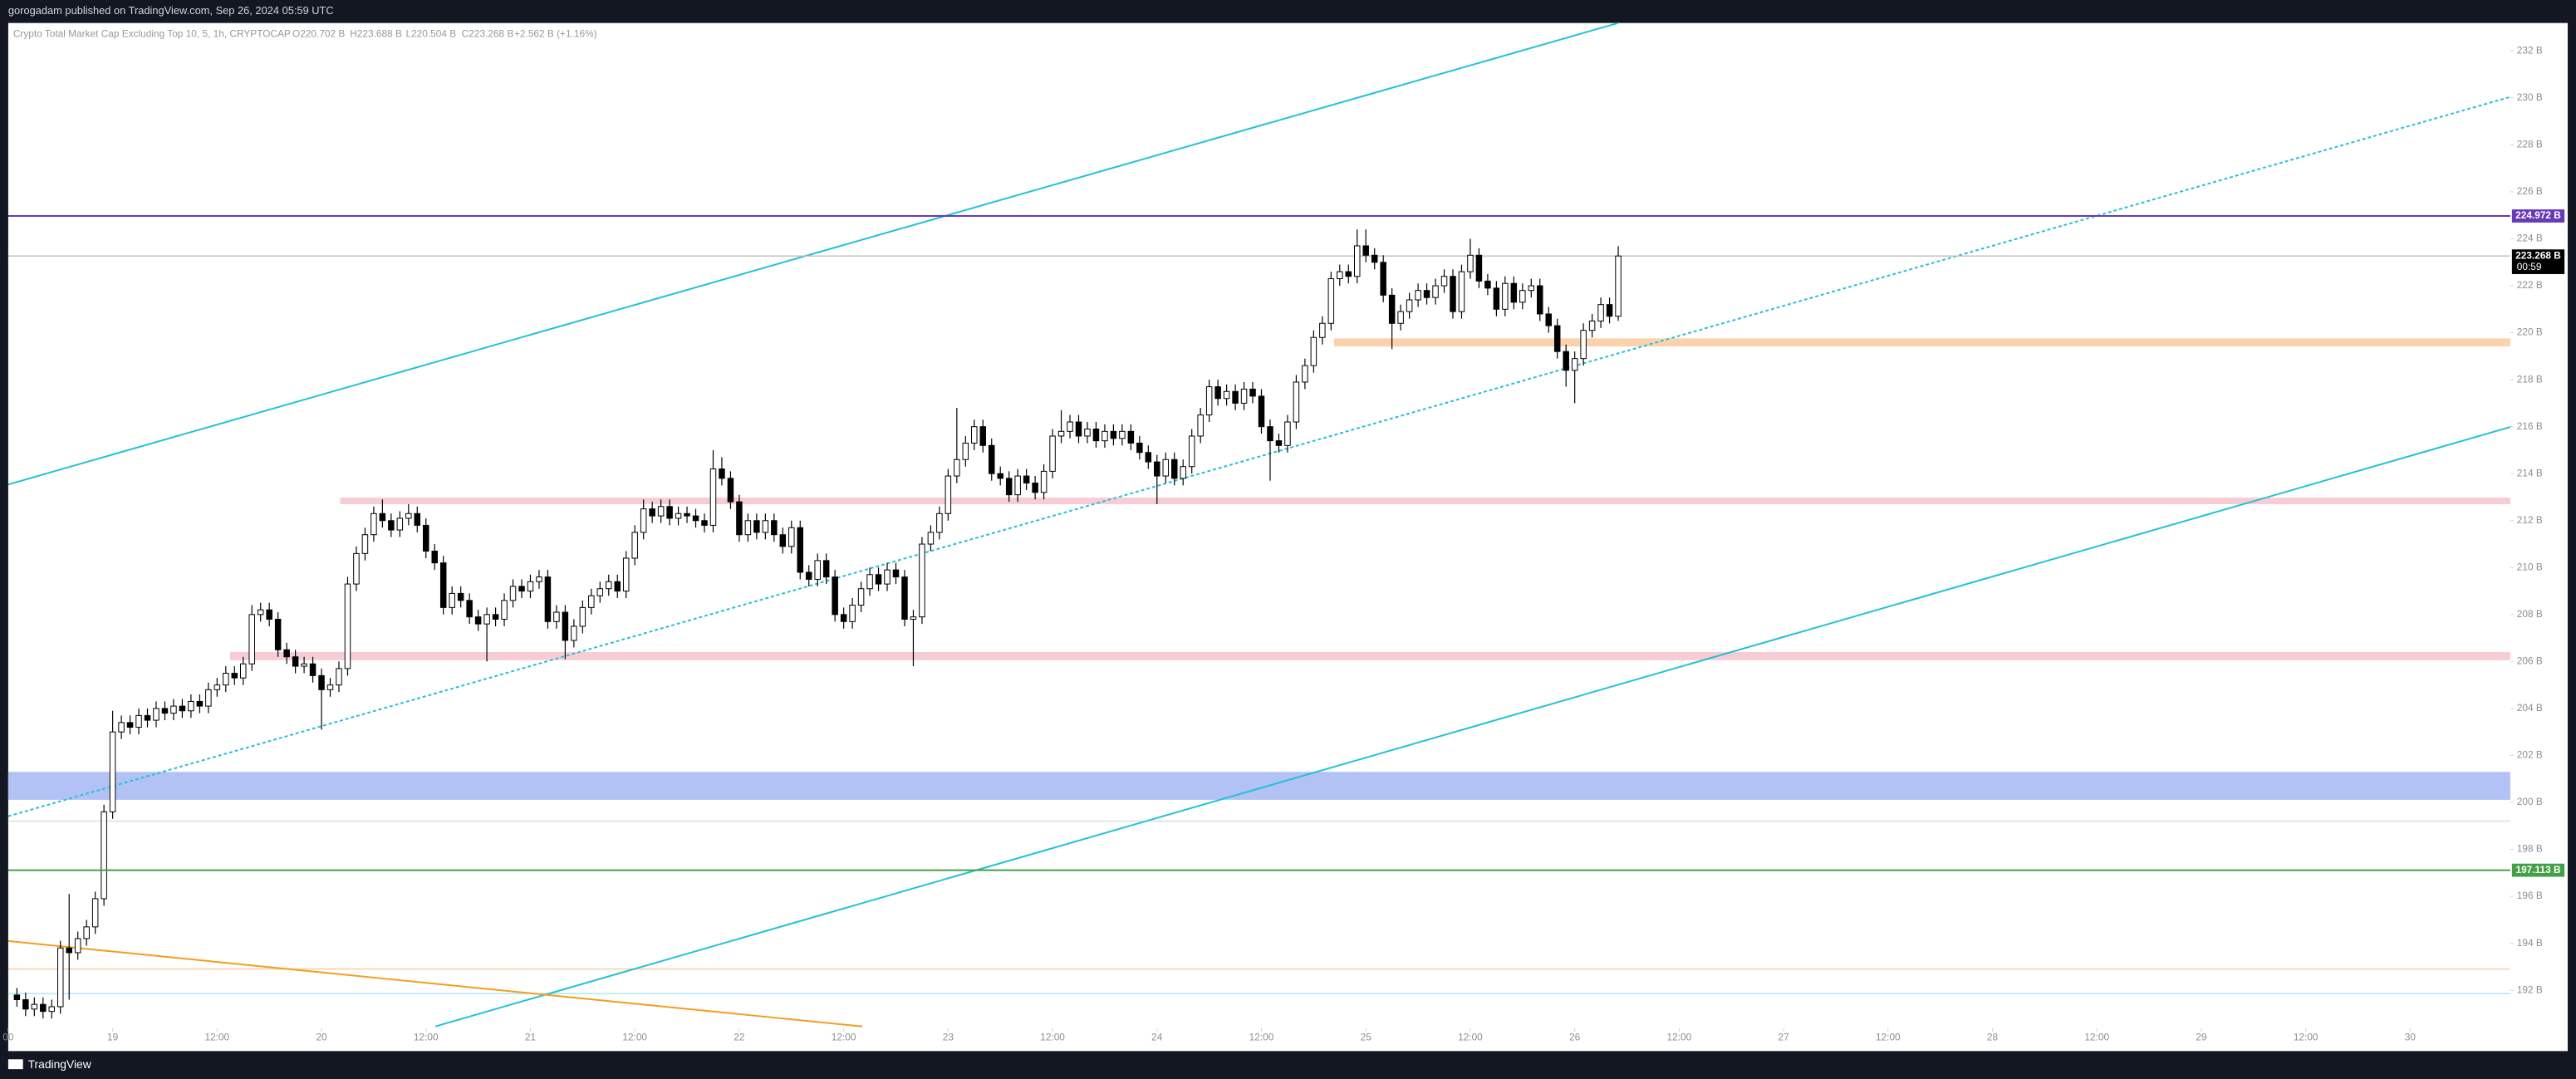 Image resolution: width=2576 pixels, height=1079 pixels. What do you see at coordinates (2530, 520) in the screenshot?
I see `y-tick-label: 212 B` at bounding box center [2530, 520].